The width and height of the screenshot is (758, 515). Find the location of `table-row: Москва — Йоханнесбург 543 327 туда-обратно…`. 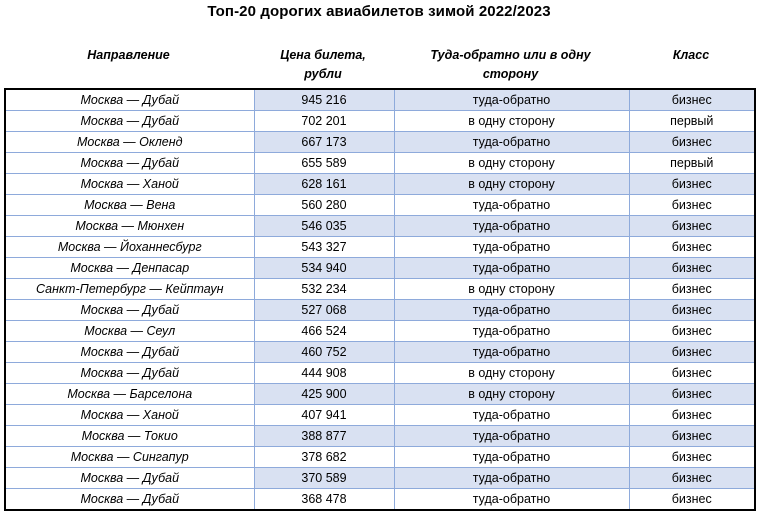

table-row: Москва — Йоханнесбург 543 327 туда-обратно… is located at coordinates (380, 247).